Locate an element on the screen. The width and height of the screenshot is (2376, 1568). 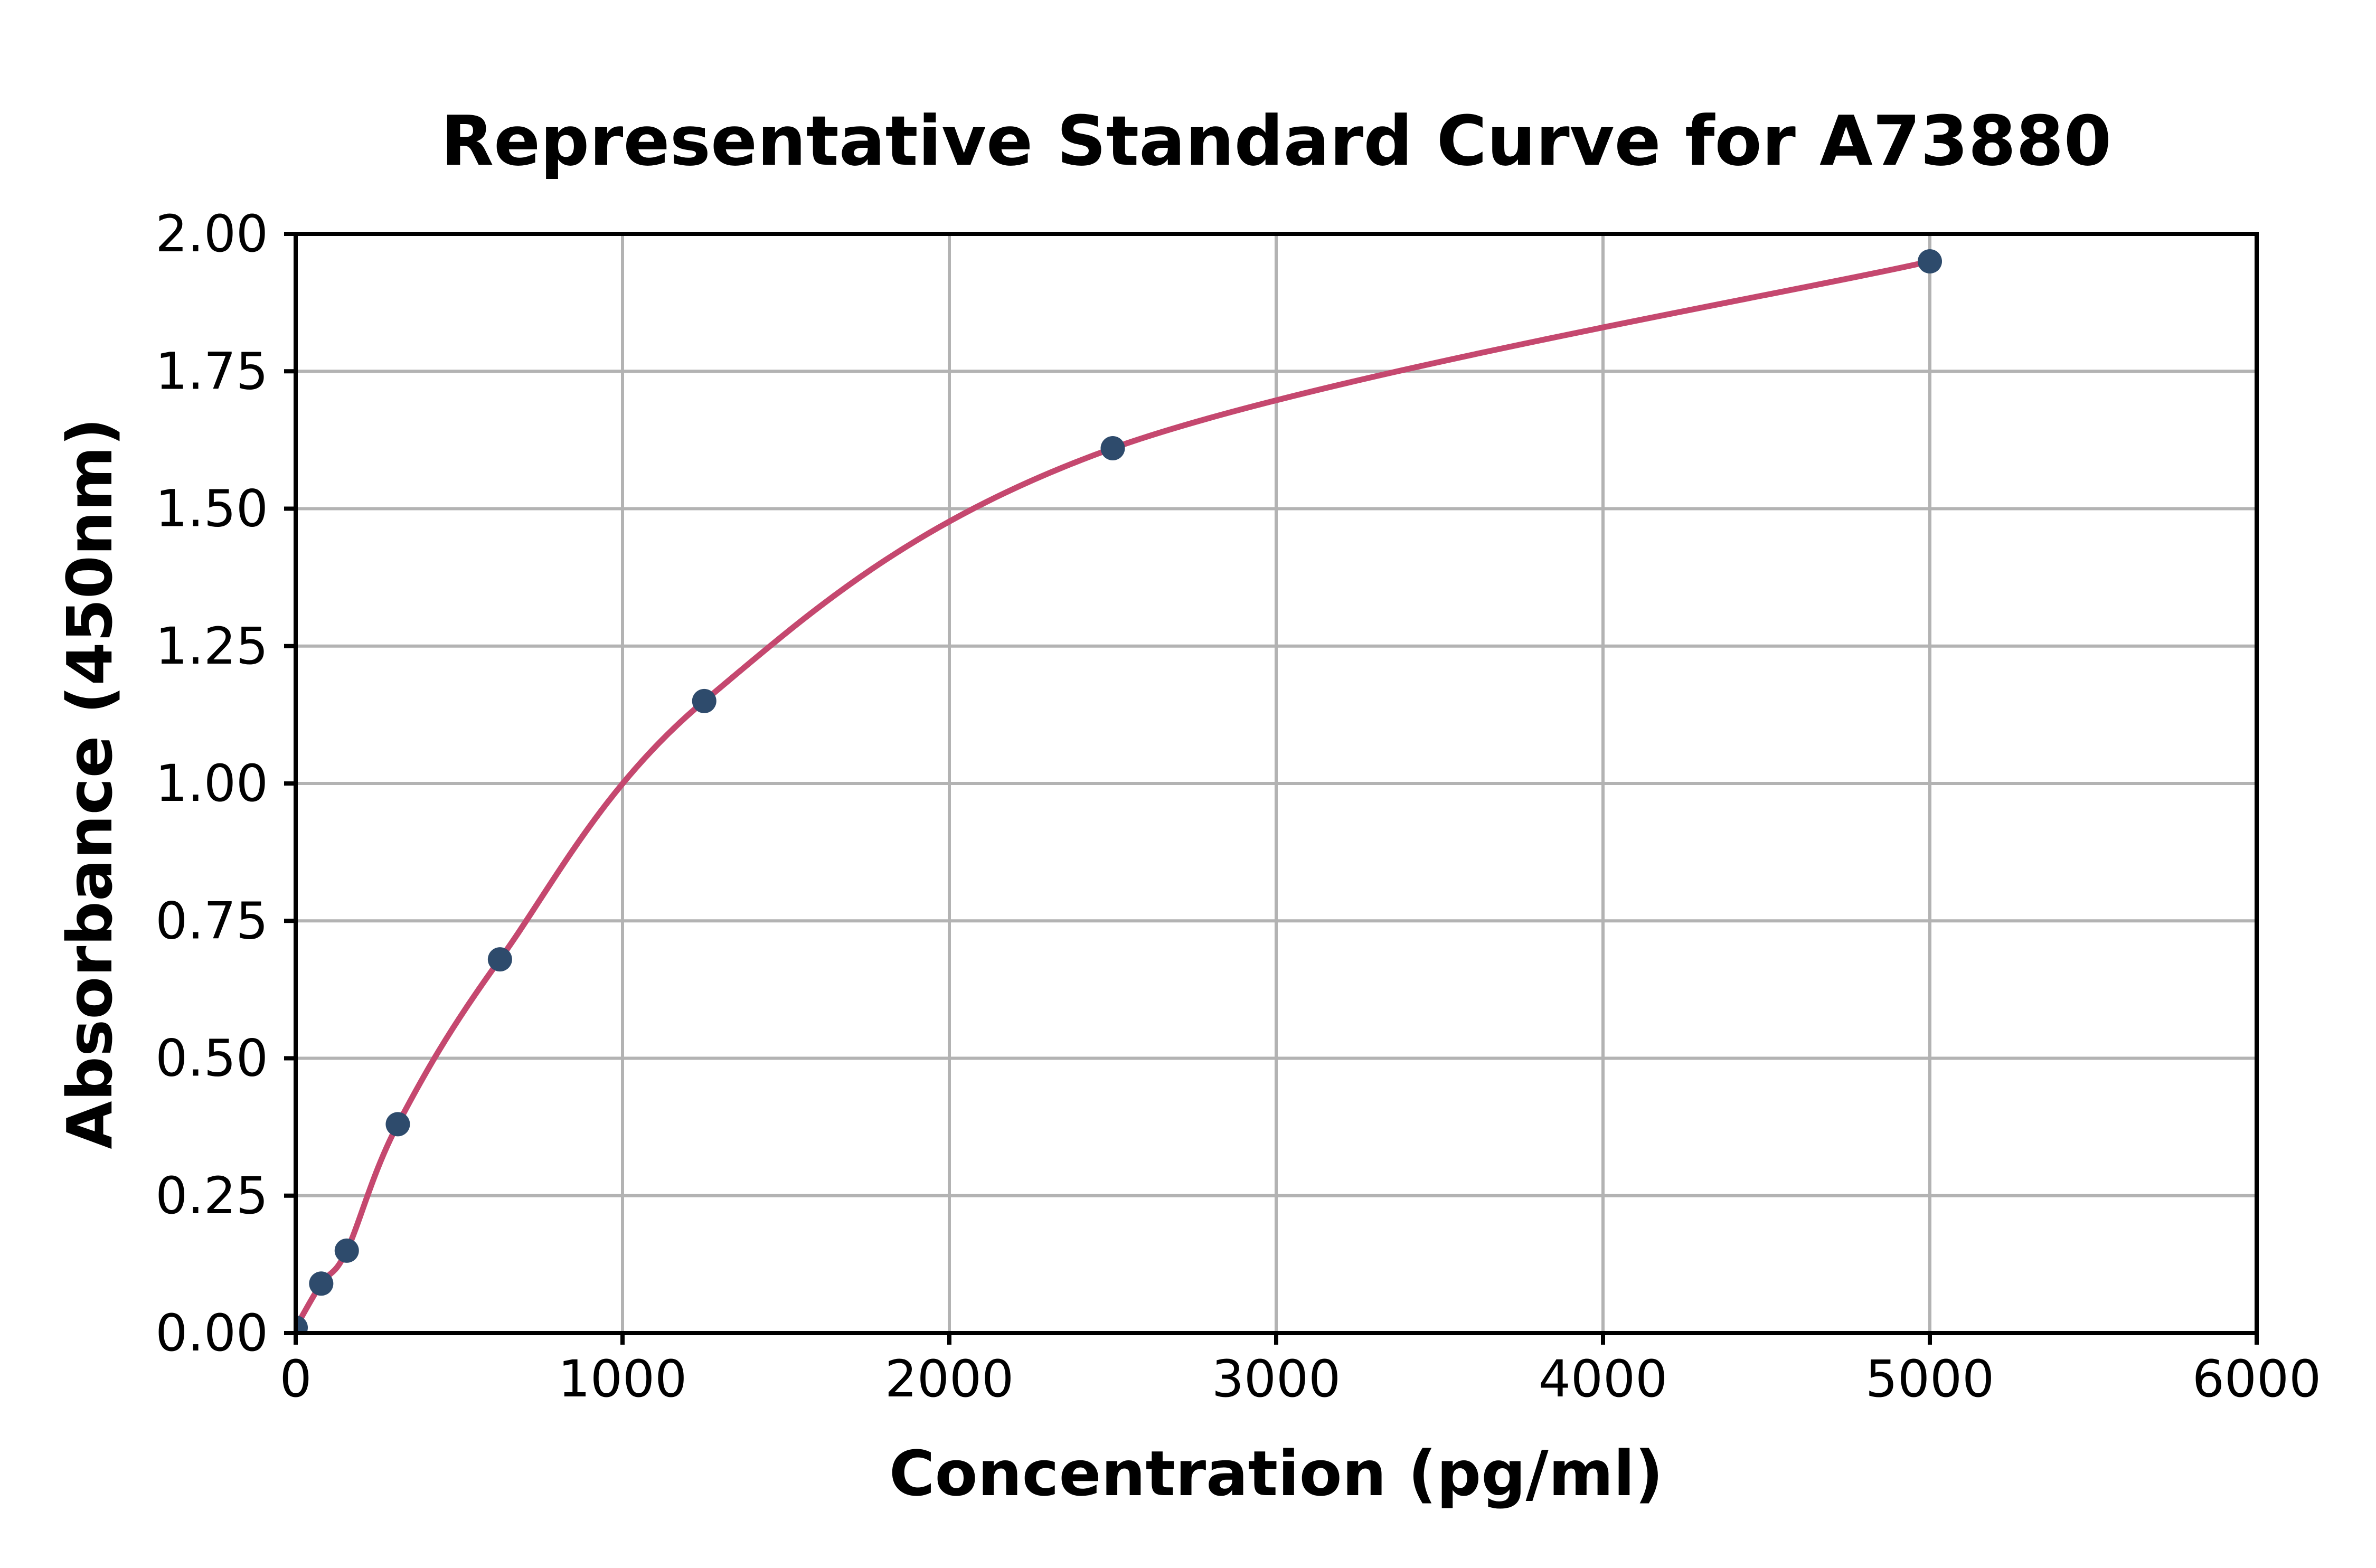
y-tick-label: 2.00 is located at coordinates (211, 234).